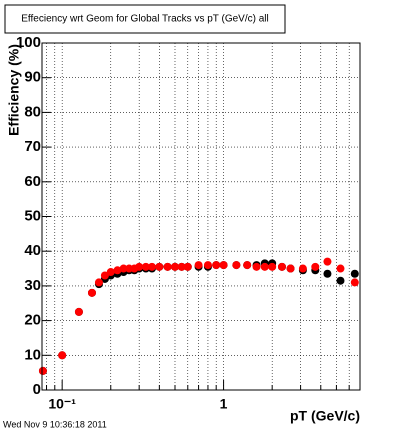 Image resolution: width=400 pixels, height=433 pixels. I want to click on y-tick-label: 0, so click(37, 389).